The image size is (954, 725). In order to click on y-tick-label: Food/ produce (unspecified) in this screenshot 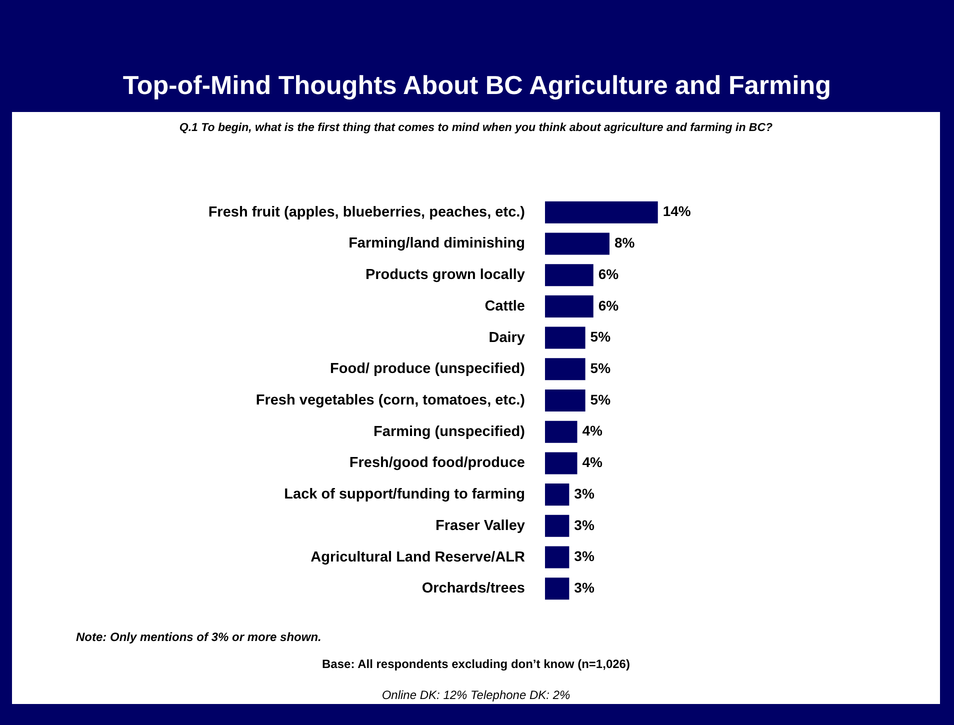, I will do `click(428, 369)`.